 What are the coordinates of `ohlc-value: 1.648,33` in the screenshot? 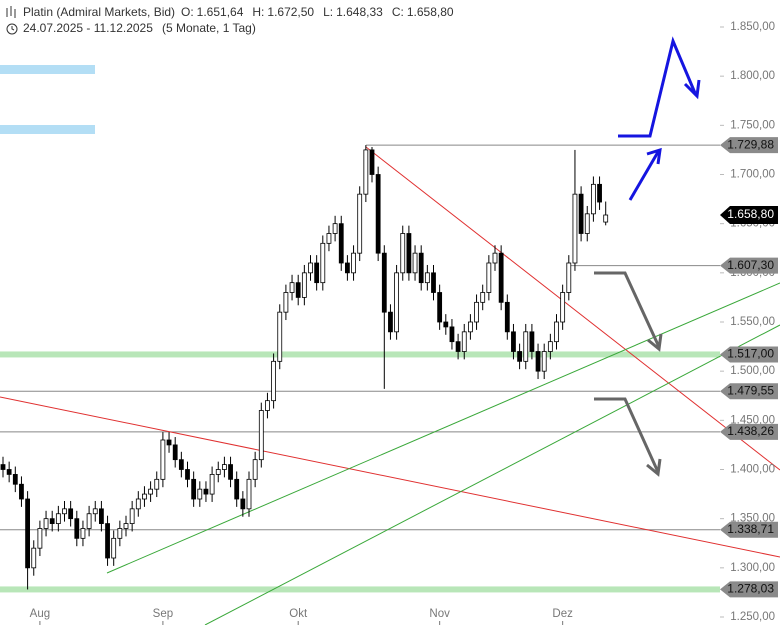 It's located at (359, 12).